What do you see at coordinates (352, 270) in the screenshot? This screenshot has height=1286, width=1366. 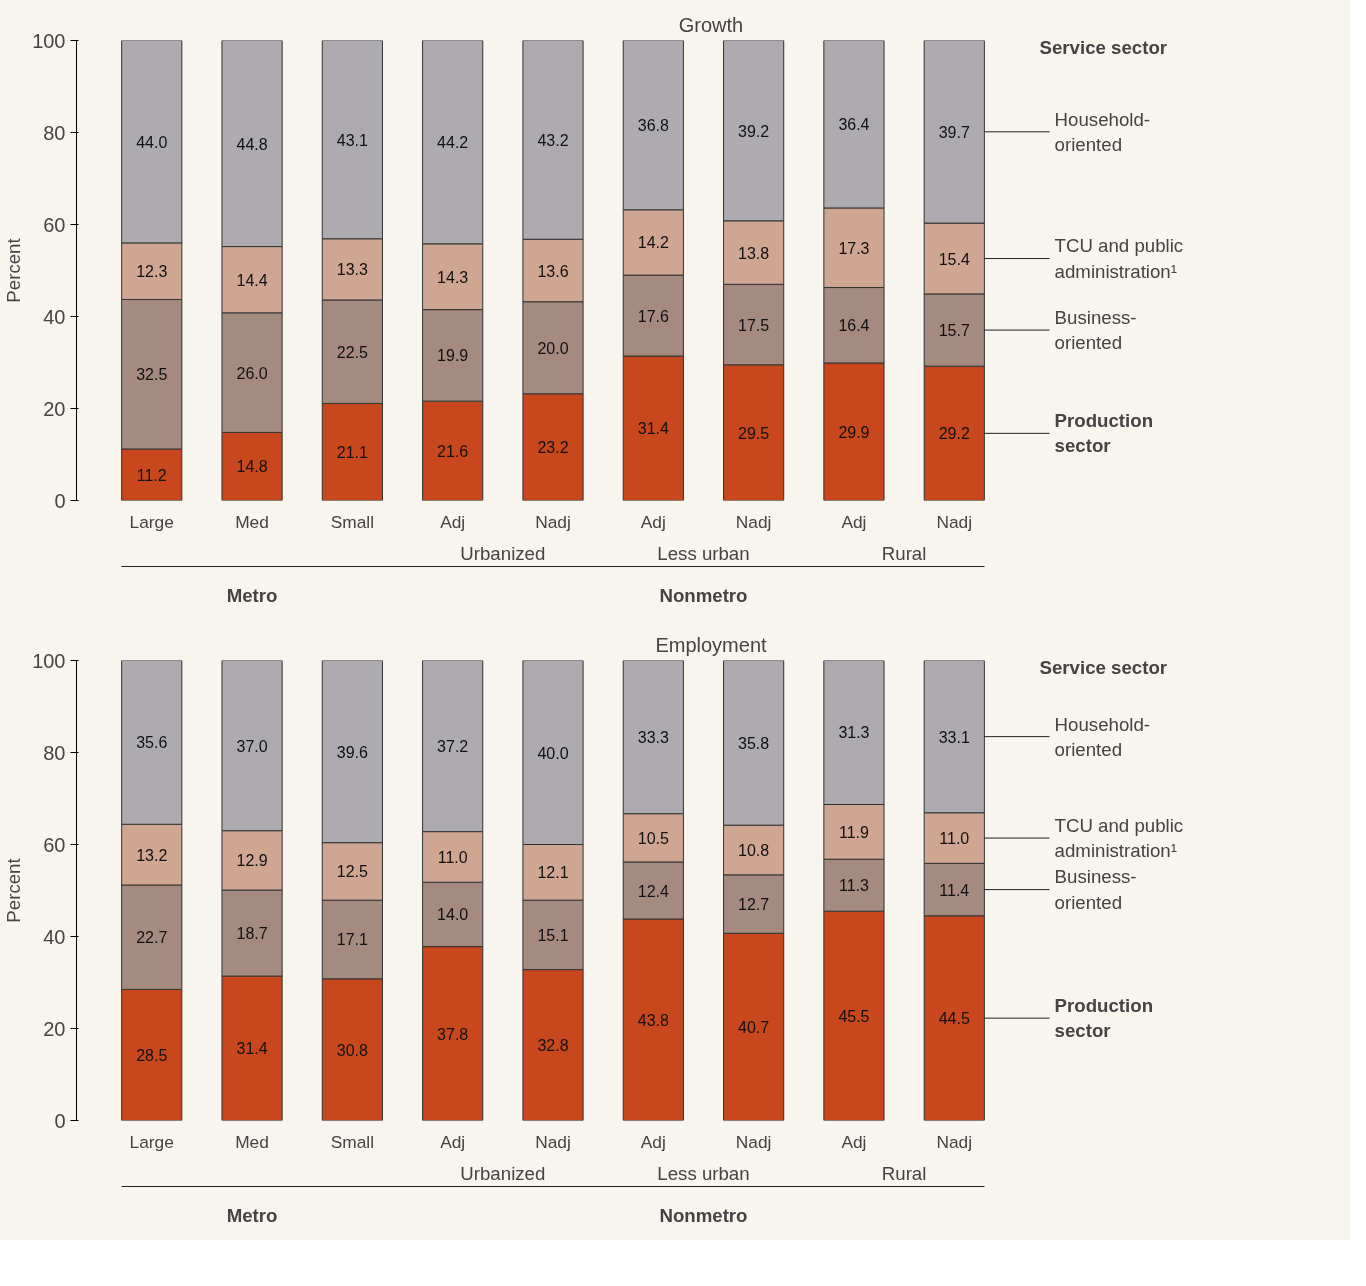 I see `data-label: 13.3` at bounding box center [352, 270].